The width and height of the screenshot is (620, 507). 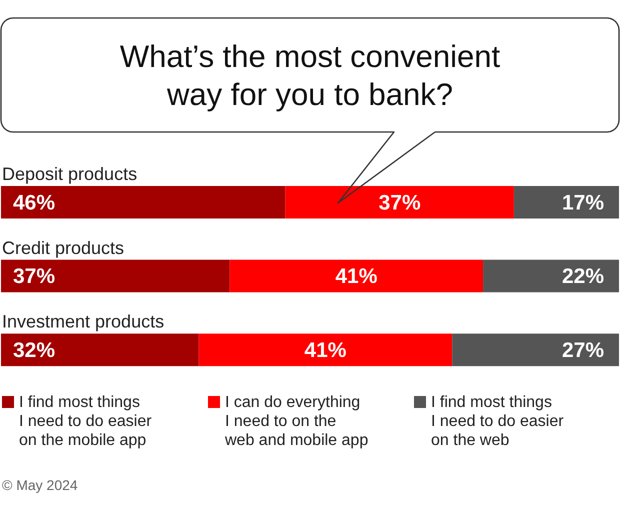 What do you see at coordinates (83, 322) in the screenshot?
I see `y-tick-label: Investment products` at bounding box center [83, 322].